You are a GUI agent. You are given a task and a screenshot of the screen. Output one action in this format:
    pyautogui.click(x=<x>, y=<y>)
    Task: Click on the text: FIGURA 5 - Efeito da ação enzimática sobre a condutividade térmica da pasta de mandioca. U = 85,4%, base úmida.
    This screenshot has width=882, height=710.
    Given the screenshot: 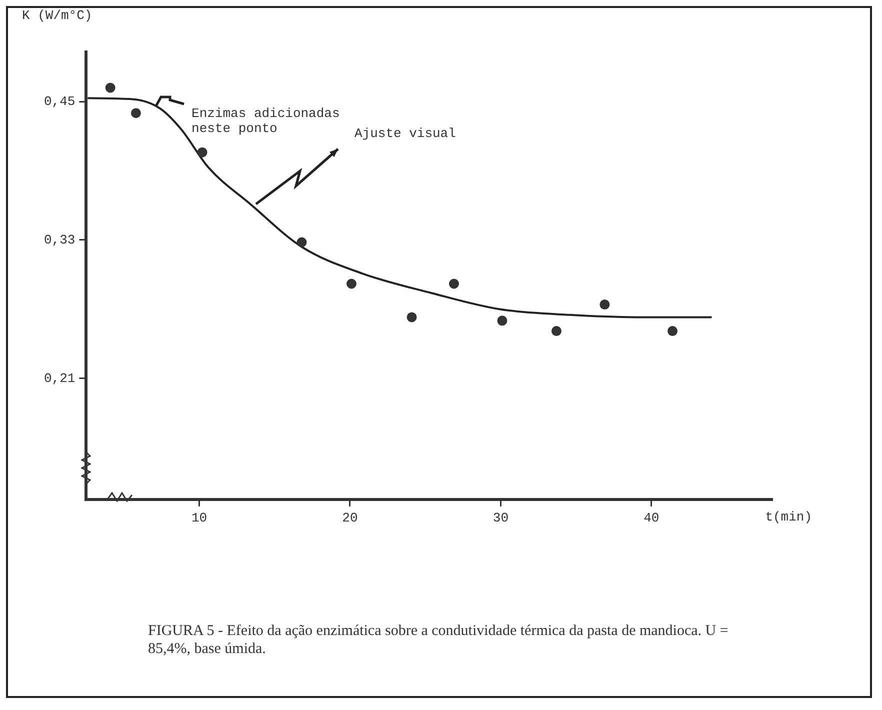 What is the action you would take?
    pyautogui.click(x=439, y=640)
    